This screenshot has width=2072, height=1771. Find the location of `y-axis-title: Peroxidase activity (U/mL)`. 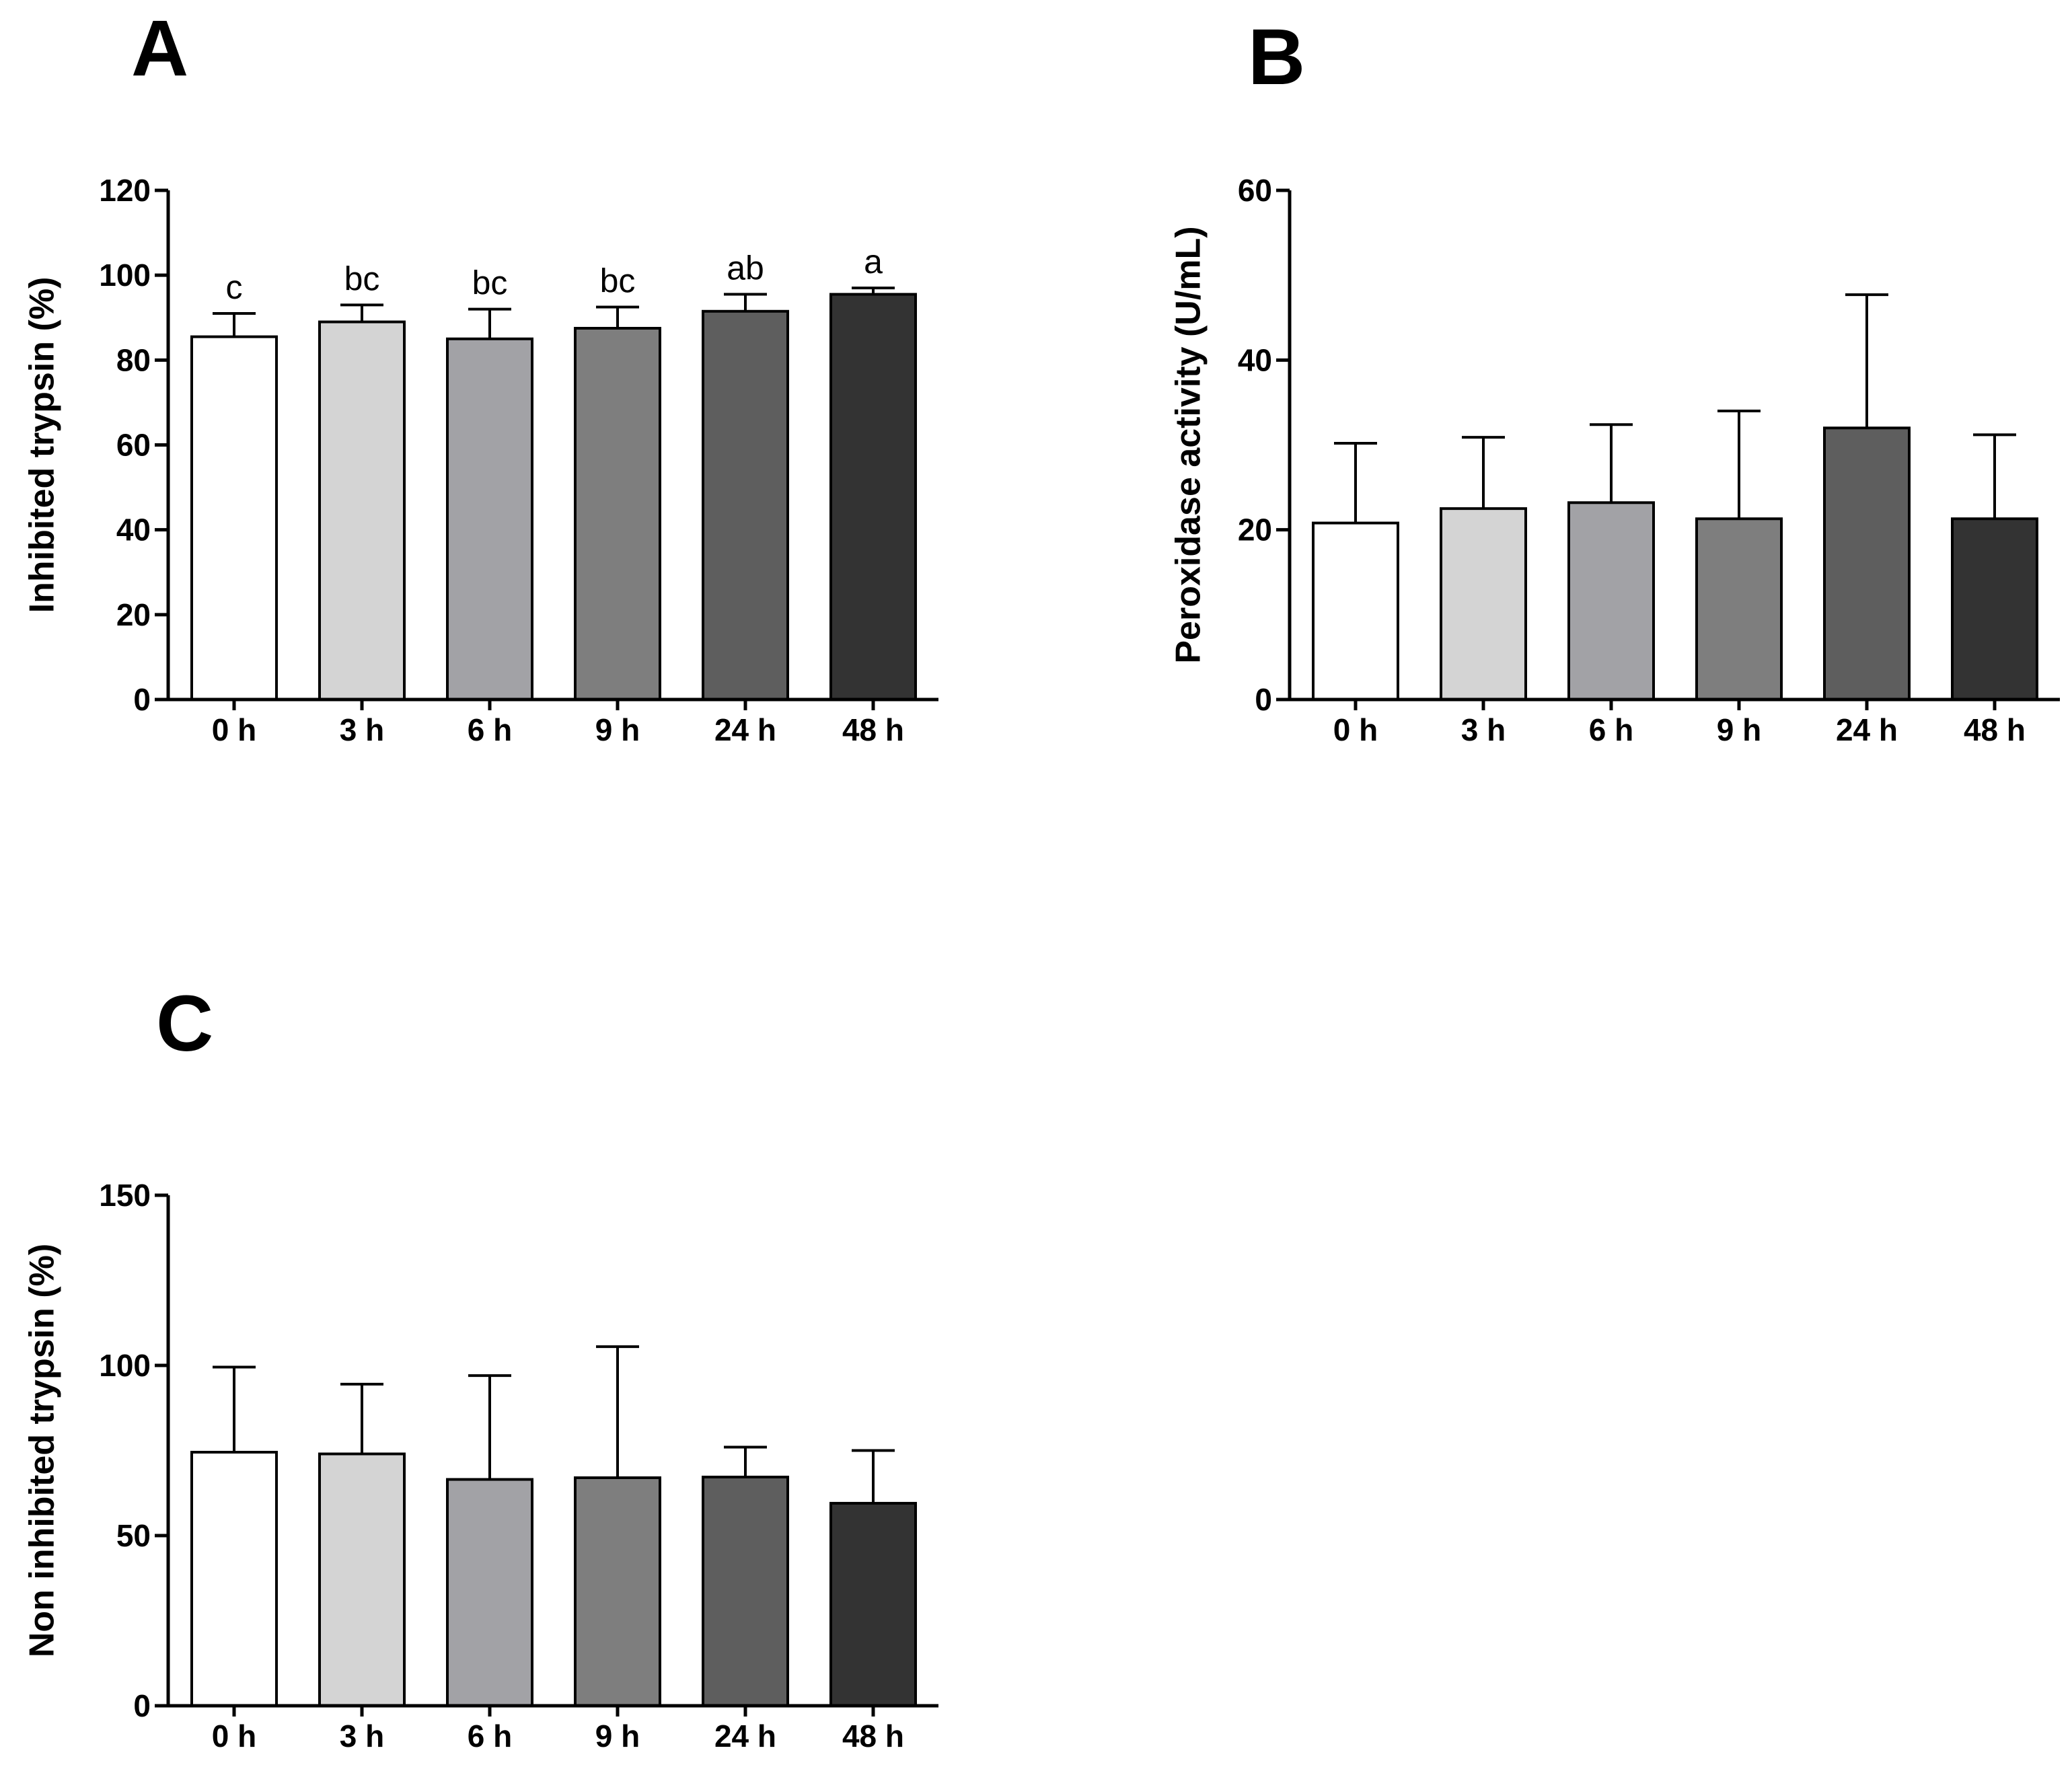

y-axis-title: Peroxidase activity (U/mL) is located at coordinates (1188, 445).